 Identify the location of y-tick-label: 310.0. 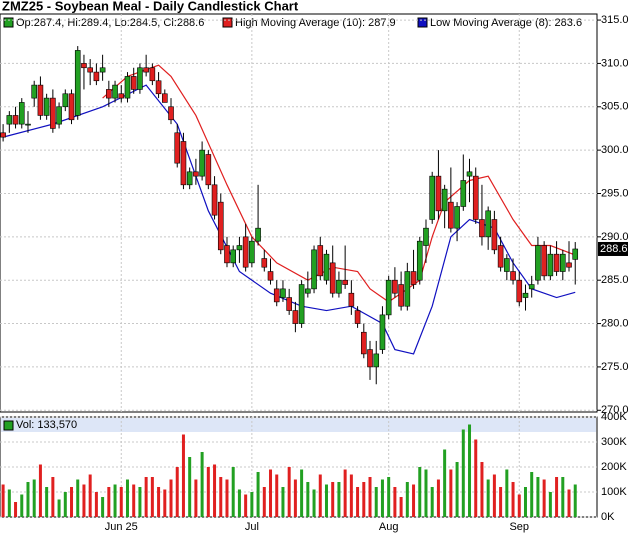
(615, 63).